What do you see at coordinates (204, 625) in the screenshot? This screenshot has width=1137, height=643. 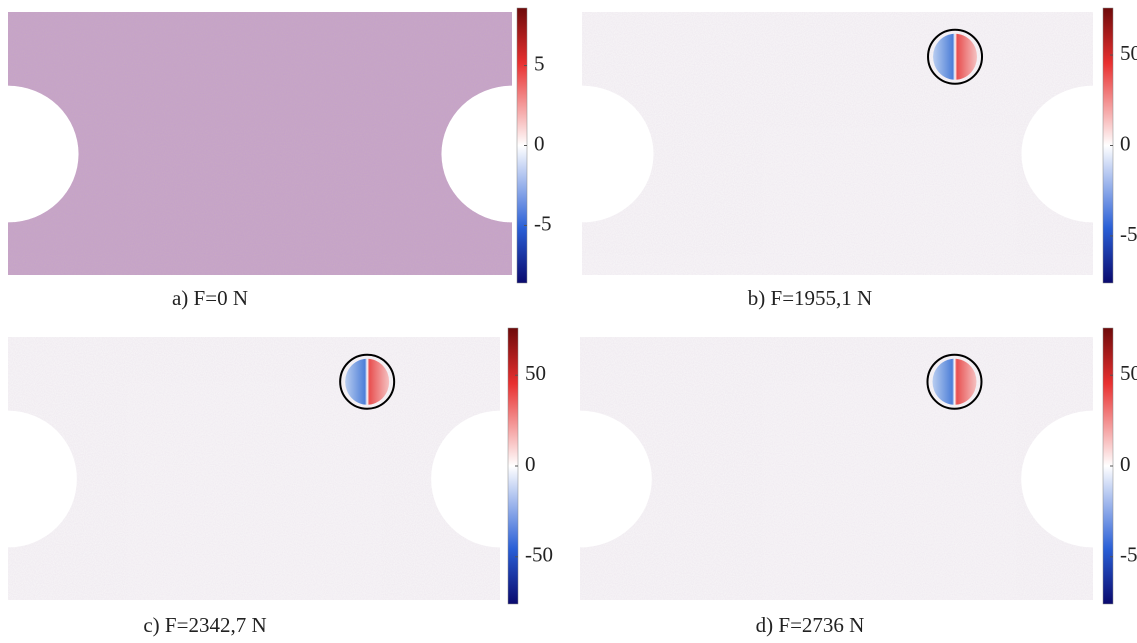 I see `caption: c) F=2342,7 N` at bounding box center [204, 625].